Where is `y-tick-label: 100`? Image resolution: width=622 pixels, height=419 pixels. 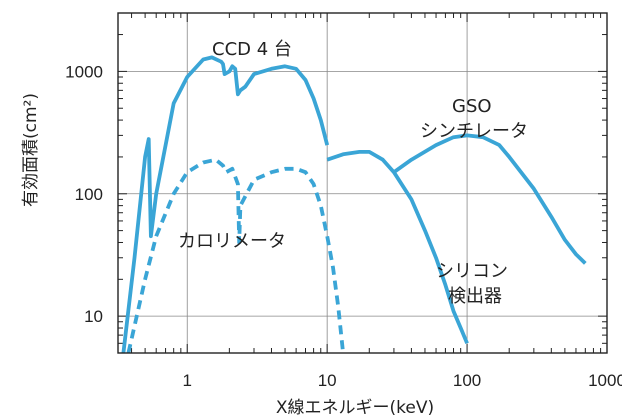 y-tick-label: 100 is located at coordinates (89, 194).